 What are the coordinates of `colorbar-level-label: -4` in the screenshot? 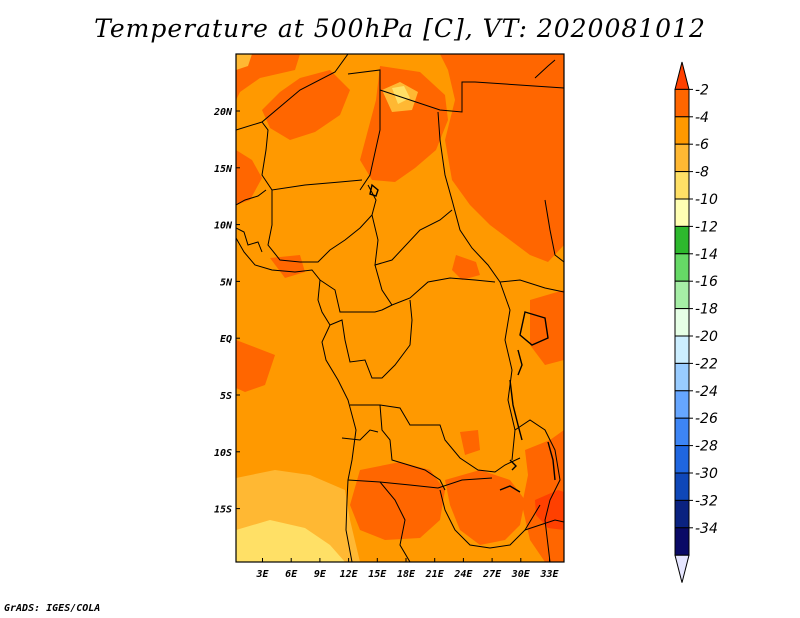 It's located at (702, 118).